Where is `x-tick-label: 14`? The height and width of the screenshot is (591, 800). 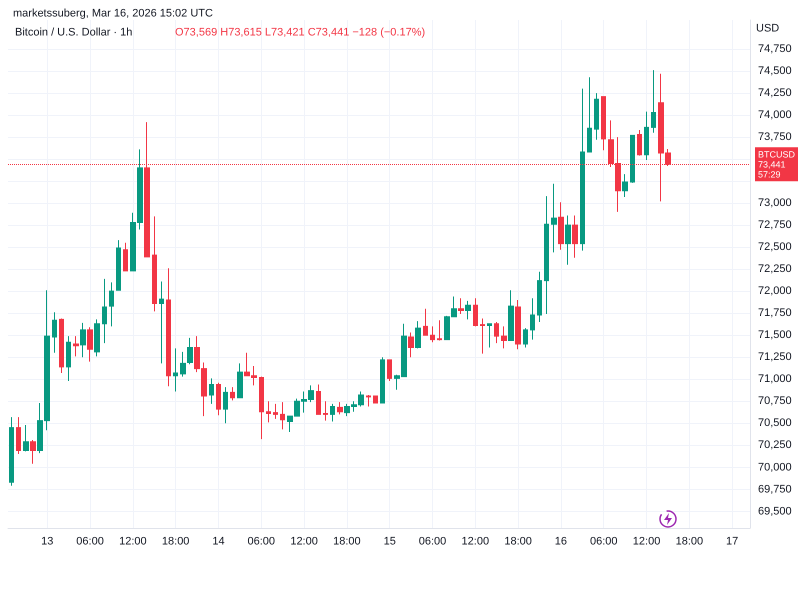 x-tick-label: 14 is located at coordinates (218, 542).